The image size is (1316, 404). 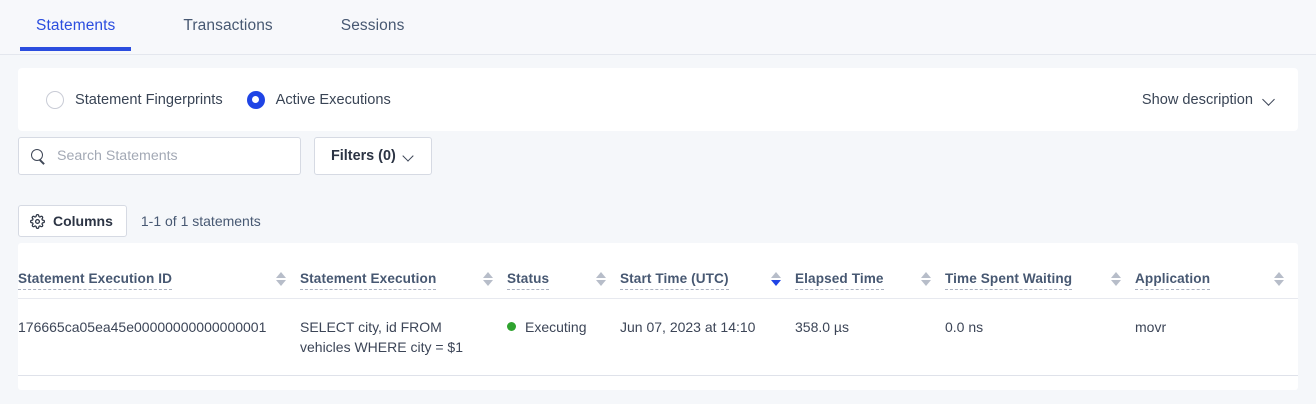 I want to click on show-description-toggle: Show description, so click(x=1209, y=100).